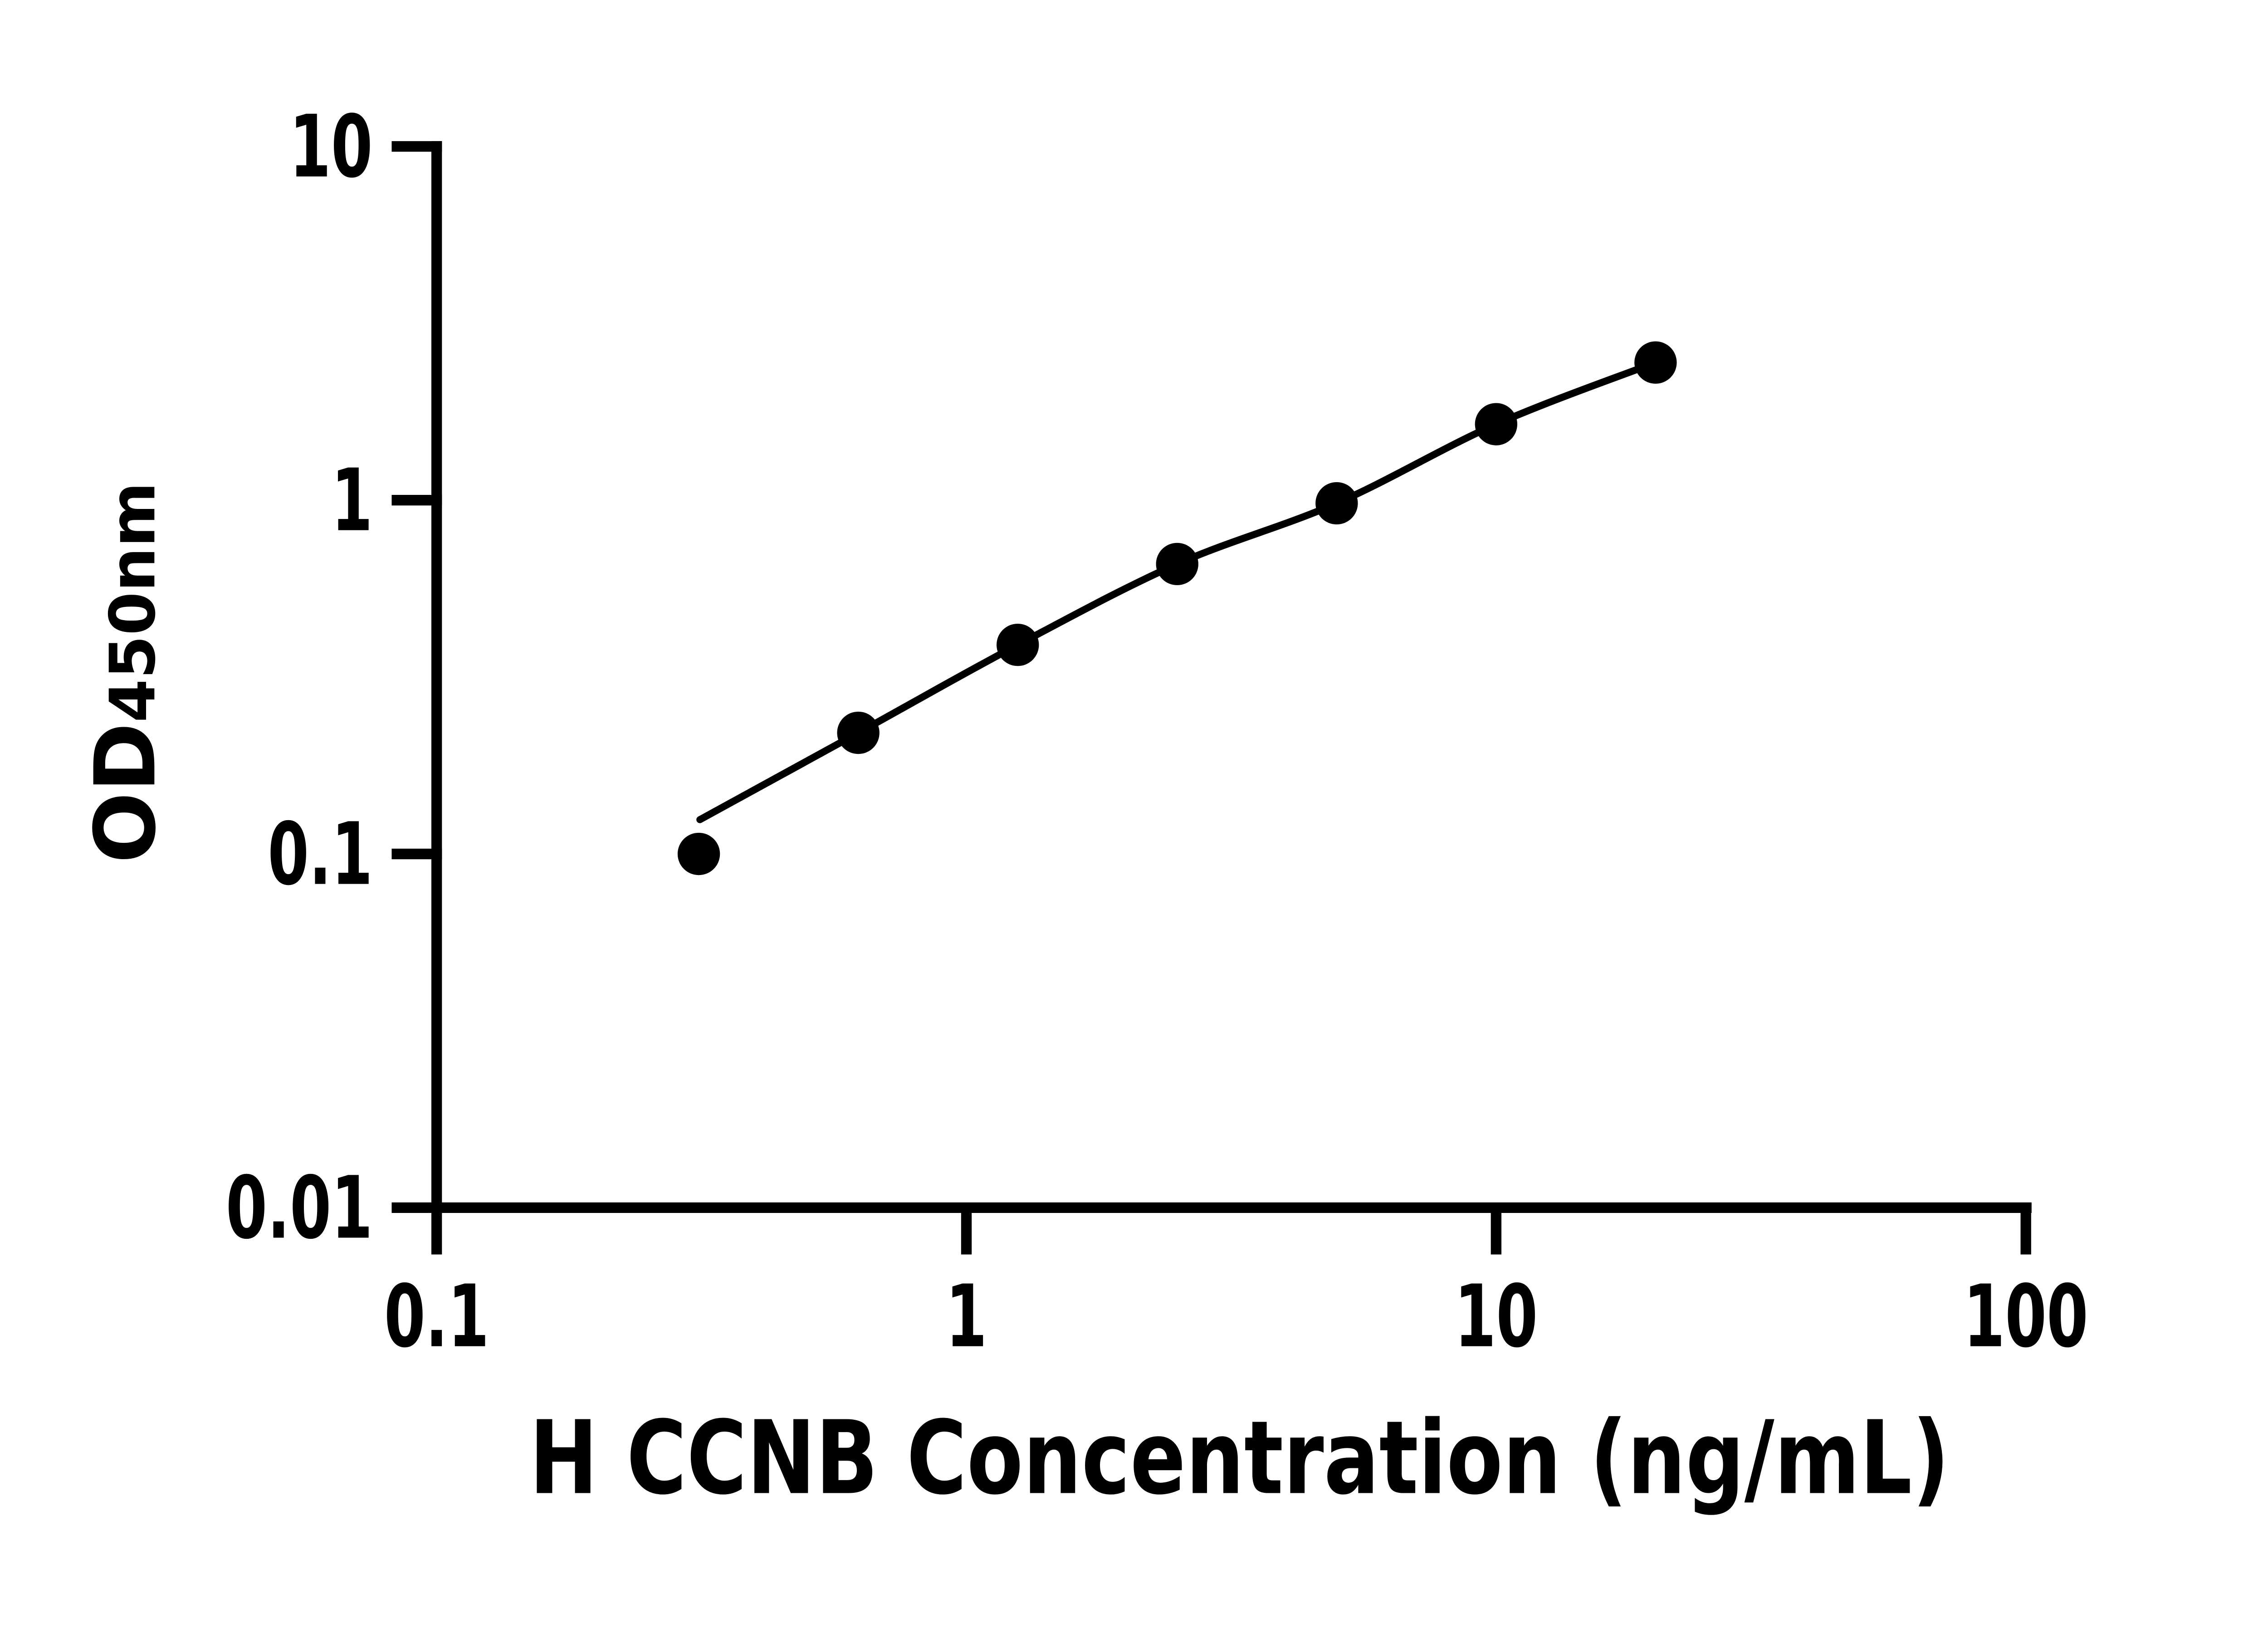  What do you see at coordinates (352, 500) in the screenshot?
I see `y-tick-label: 1` at bounding box center [352, 500].